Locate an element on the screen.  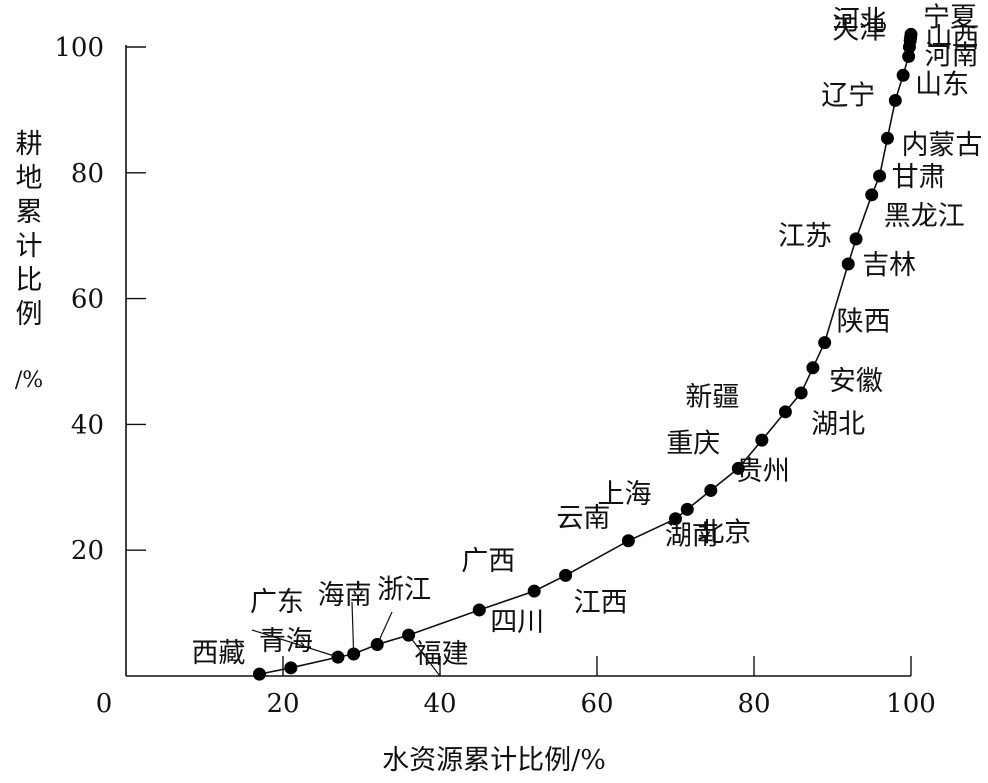
point-label: 江苏 is located at coordinates (805, 236).